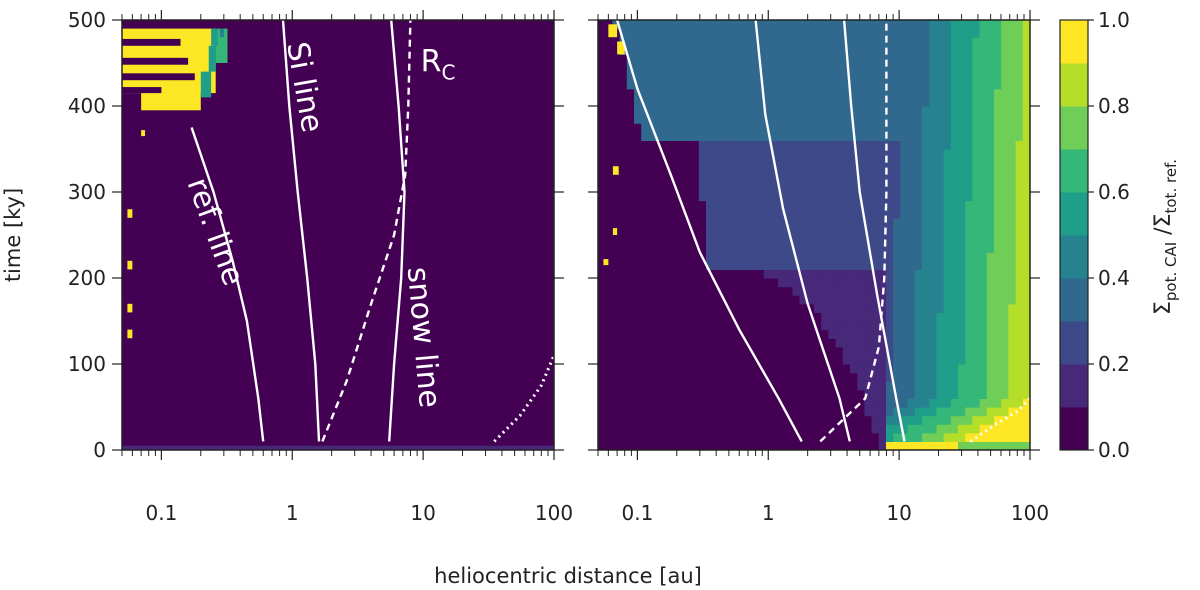 Image resolution: width=1200 pixels, height=590 pixels. I want to click on colorbar-frame, so click(1074, 235).